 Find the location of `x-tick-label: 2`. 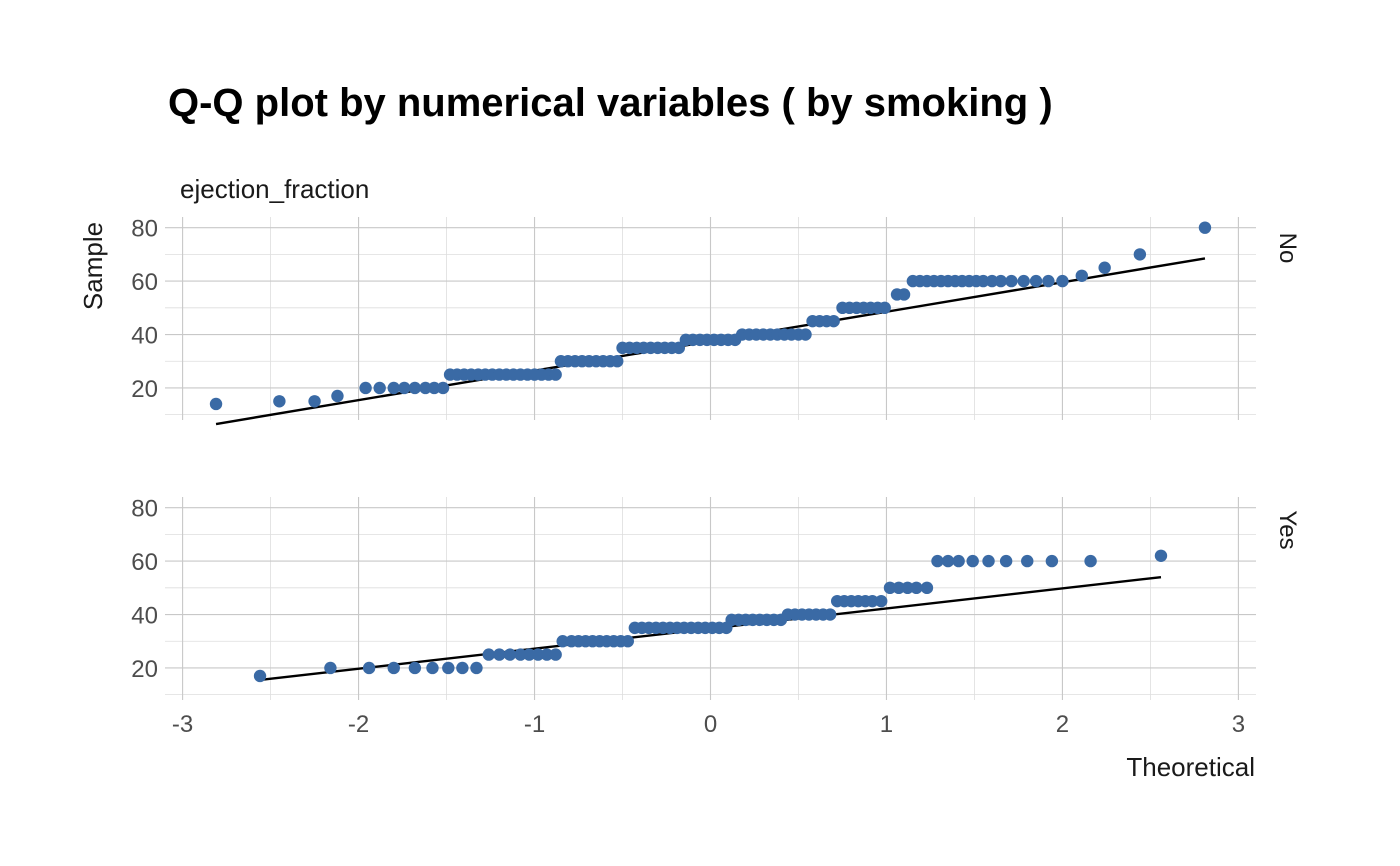

x-tick-label: 2 is located at coordinates (1062, 724).